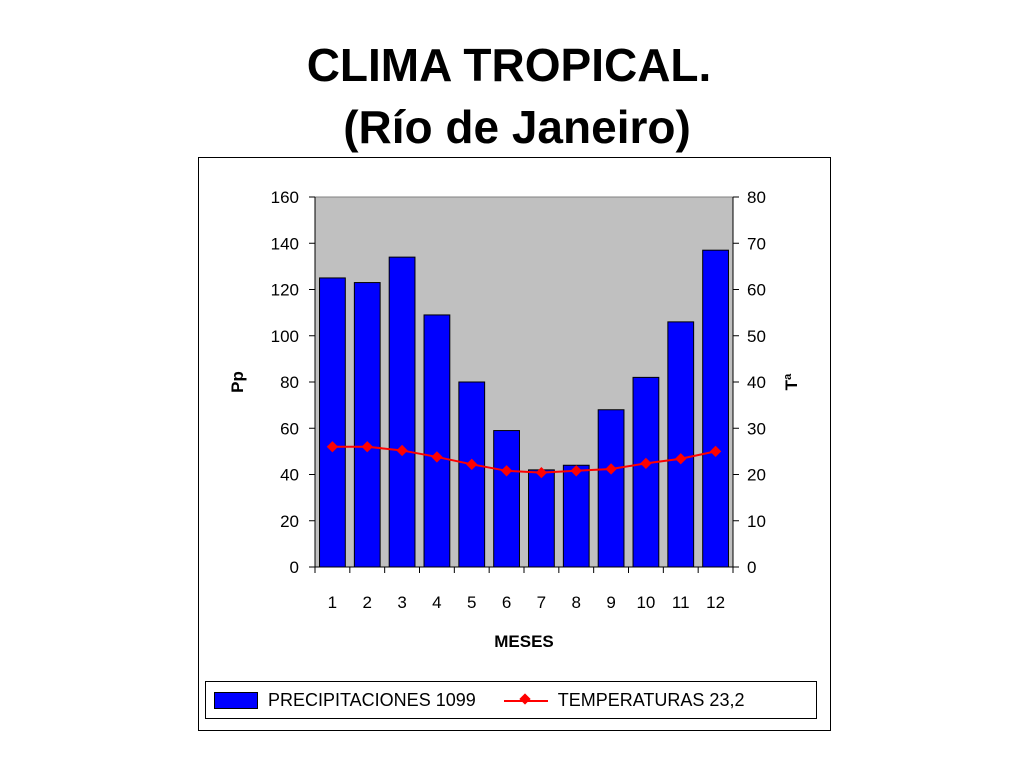  Describe the element at coordinates (517, 127) in the screenshot. I see `chart-subtitle: (Río de Janeiro)` at that location.